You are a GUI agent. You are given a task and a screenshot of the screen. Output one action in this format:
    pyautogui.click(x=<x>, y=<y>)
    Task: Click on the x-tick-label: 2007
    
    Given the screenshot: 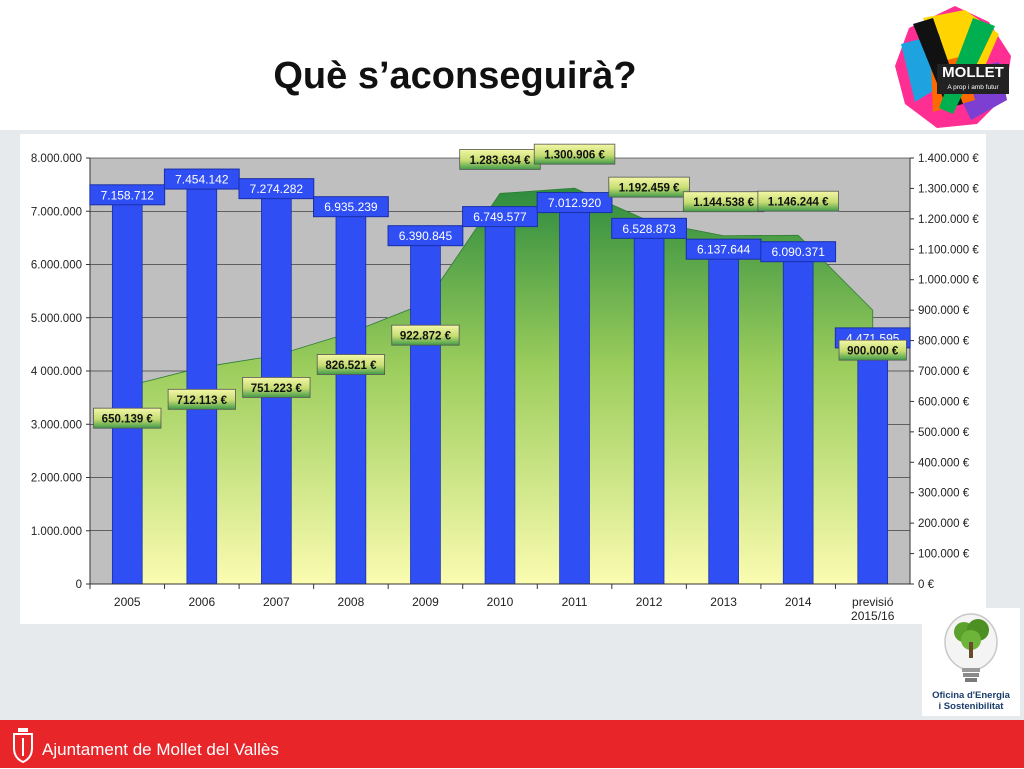 What is the action you would take?
    pyautogui.click(x=276, y=602)
    